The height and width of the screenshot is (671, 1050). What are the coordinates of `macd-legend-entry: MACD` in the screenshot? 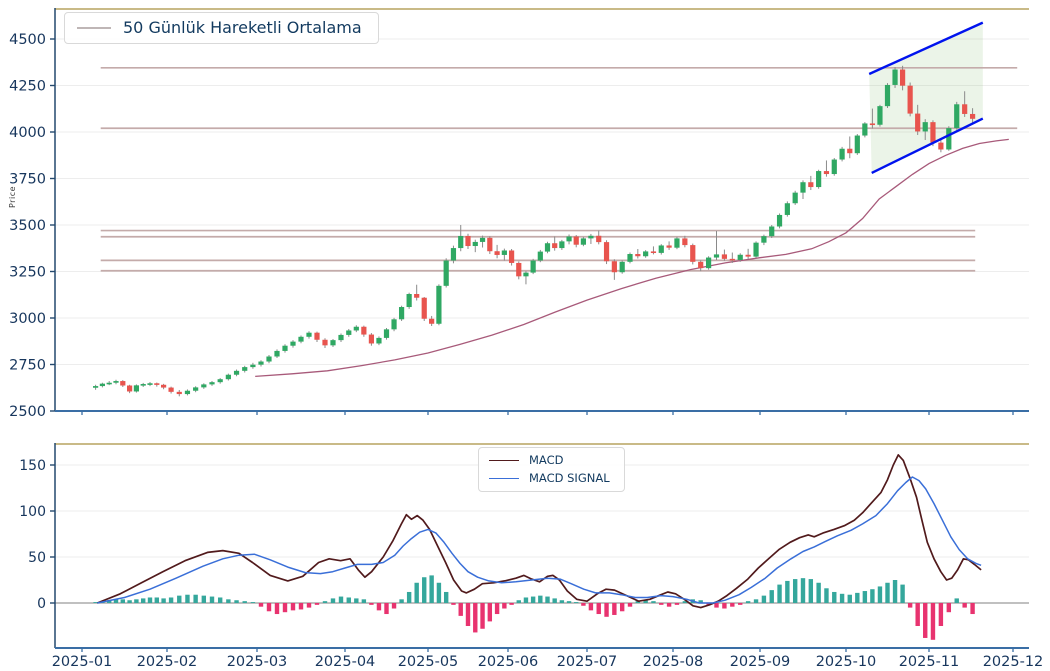 It's located at (526, 460).